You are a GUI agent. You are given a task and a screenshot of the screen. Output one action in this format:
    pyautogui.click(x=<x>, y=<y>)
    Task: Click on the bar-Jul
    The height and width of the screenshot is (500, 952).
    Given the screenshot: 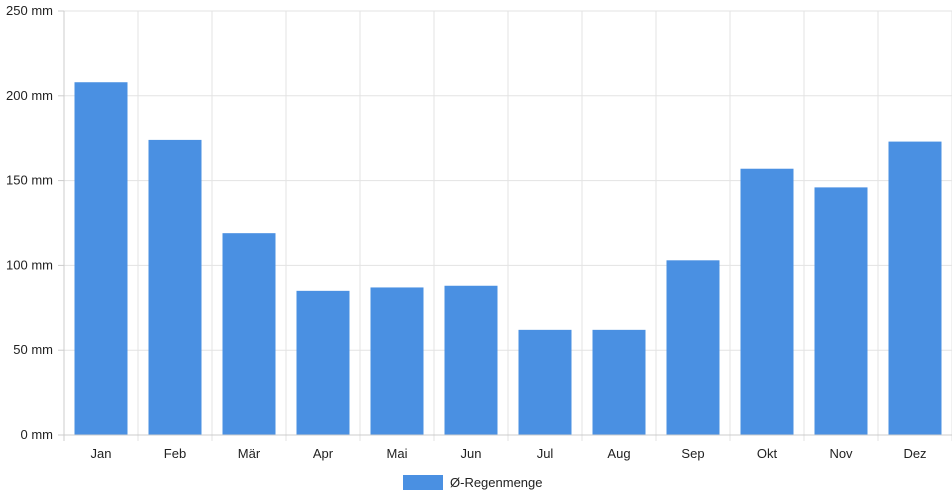 What is the action you would take?
    pyautogui.click(x=545, y=382)
    